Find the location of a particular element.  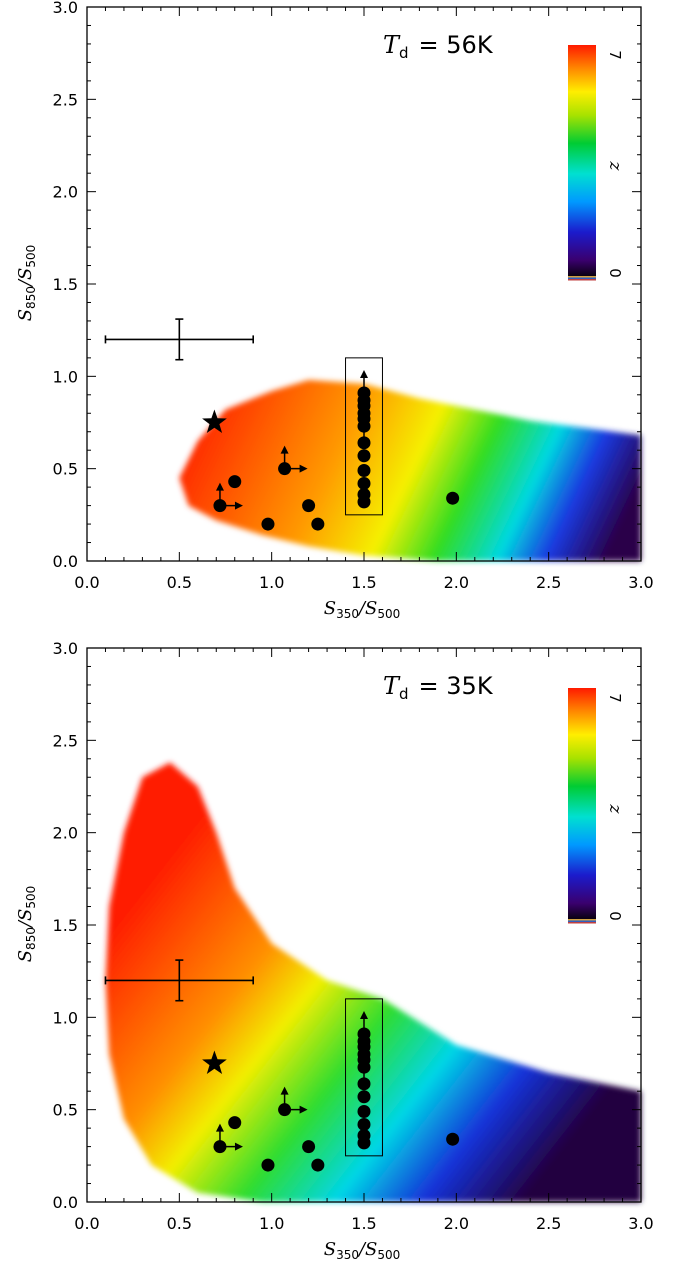

redshift-region is located at coordinates (410, 470).